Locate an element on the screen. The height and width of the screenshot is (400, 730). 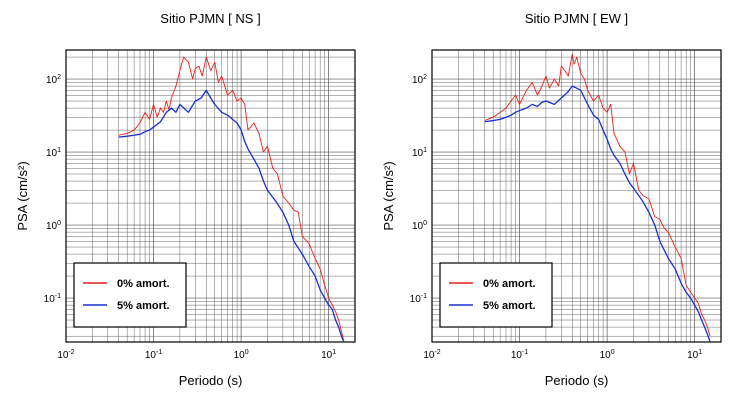
chart-title: Sitio PJMN [ NS ] is located at coordinates (210, 18).